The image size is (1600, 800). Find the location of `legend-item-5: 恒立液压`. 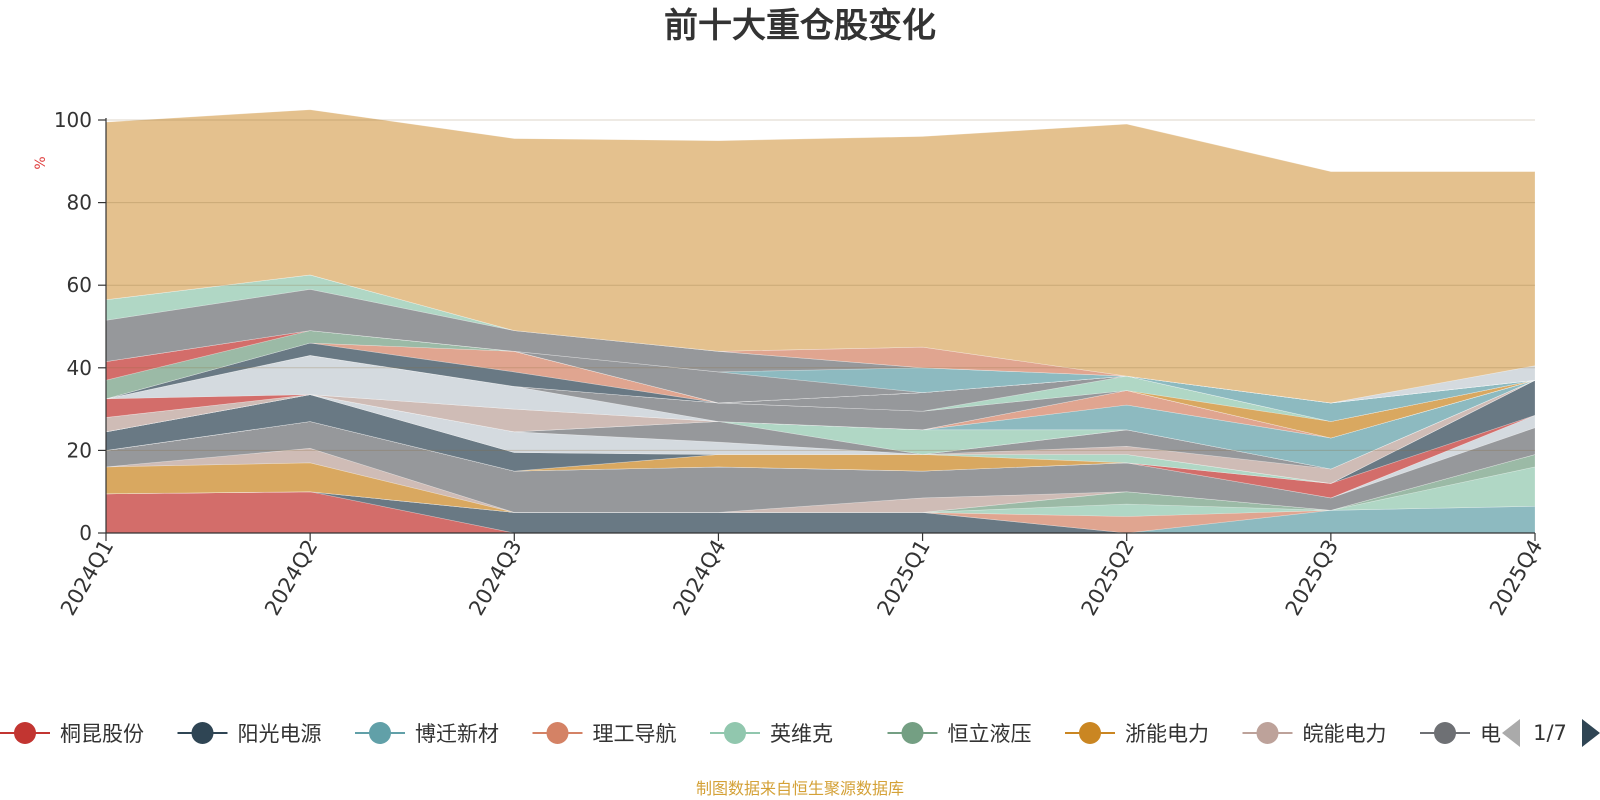

legend-item-5: 恒立液压 is located at coordinates (959, 734).